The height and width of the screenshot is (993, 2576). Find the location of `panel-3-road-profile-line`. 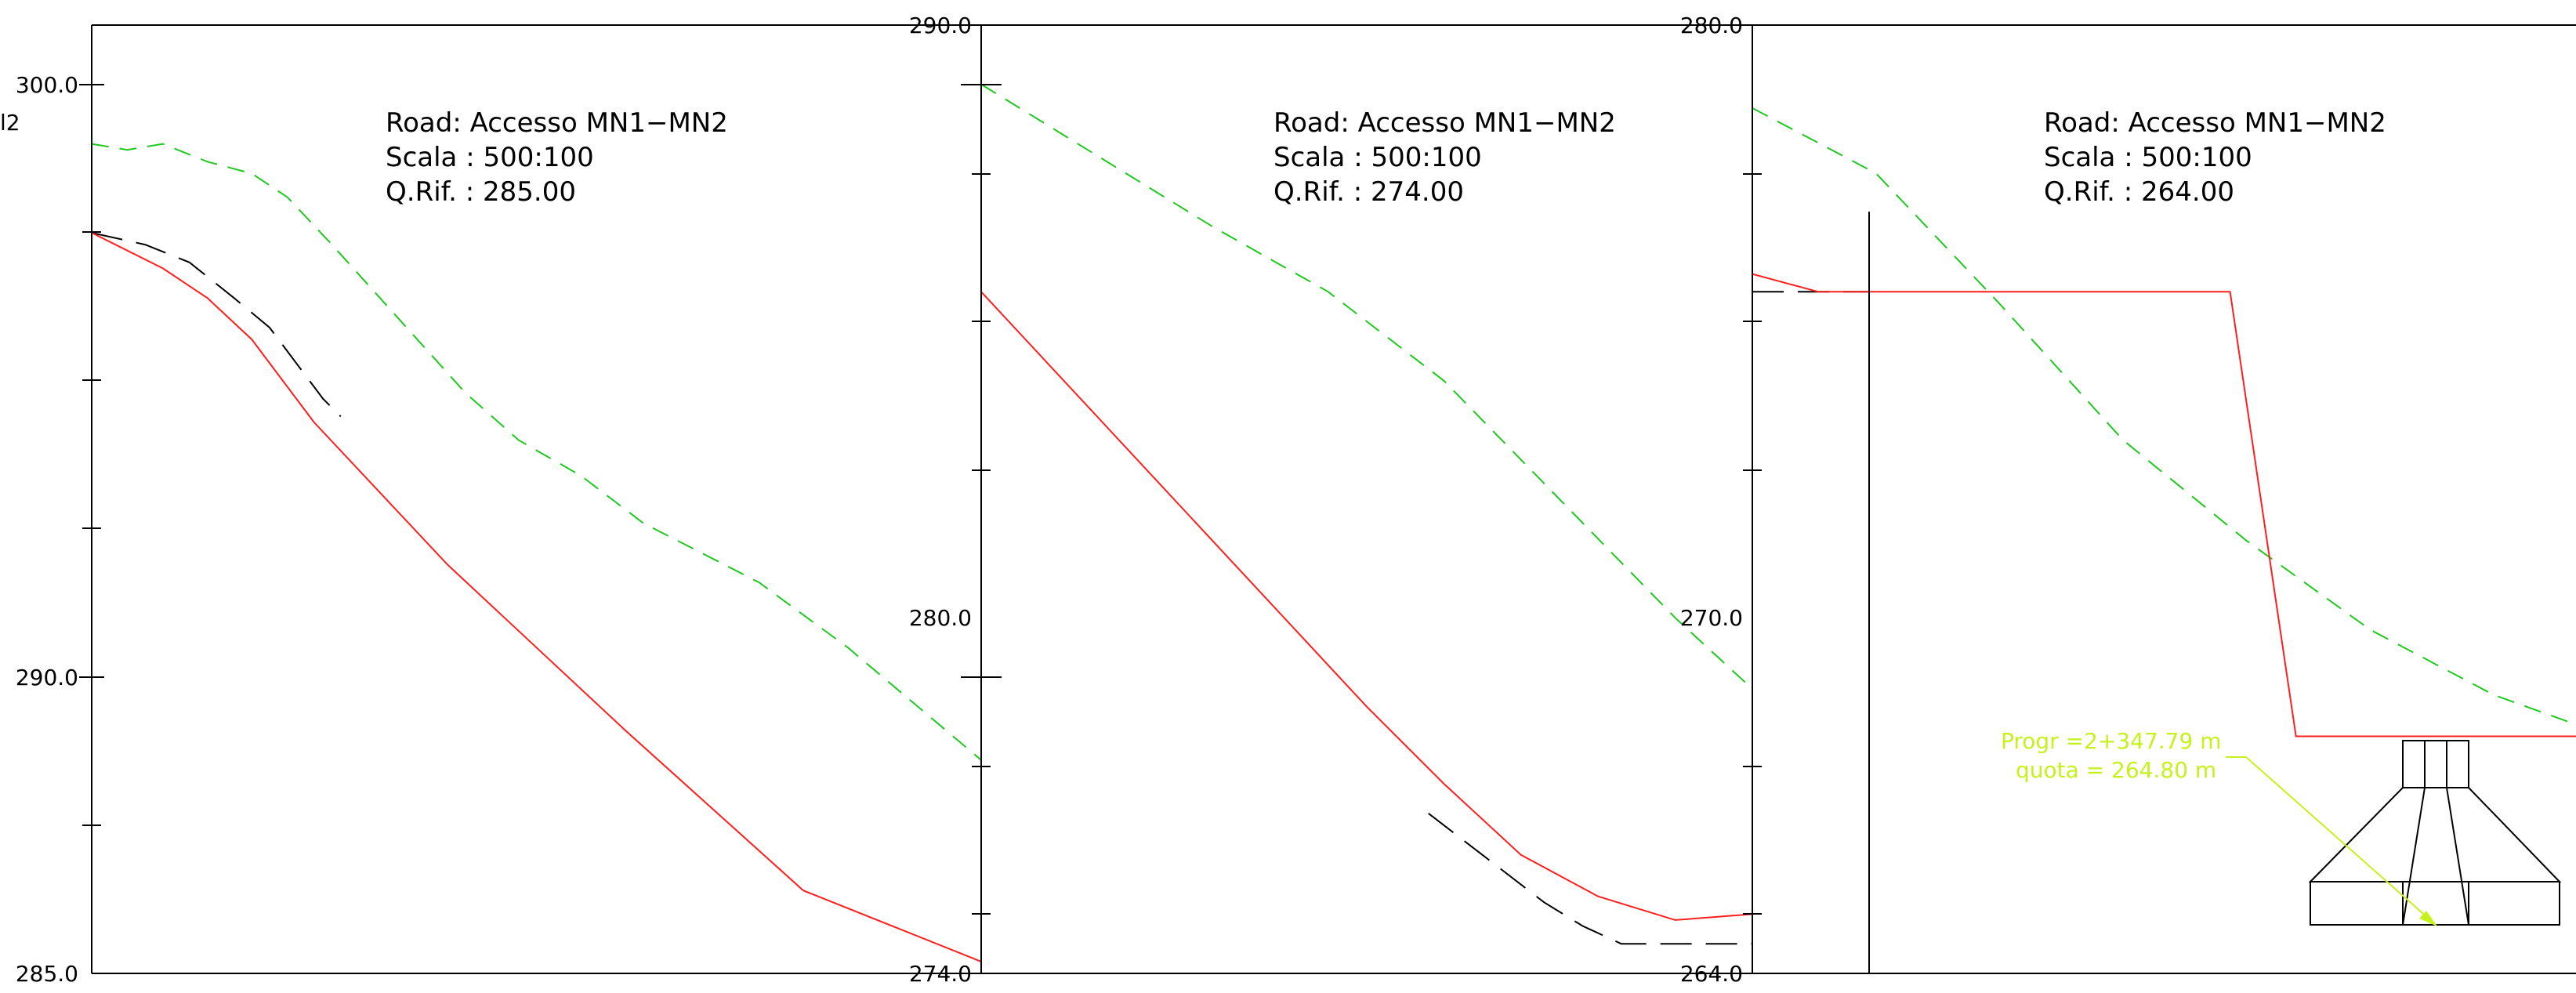

panel-3-road-profile-line is located at coordinates (2164, 505).